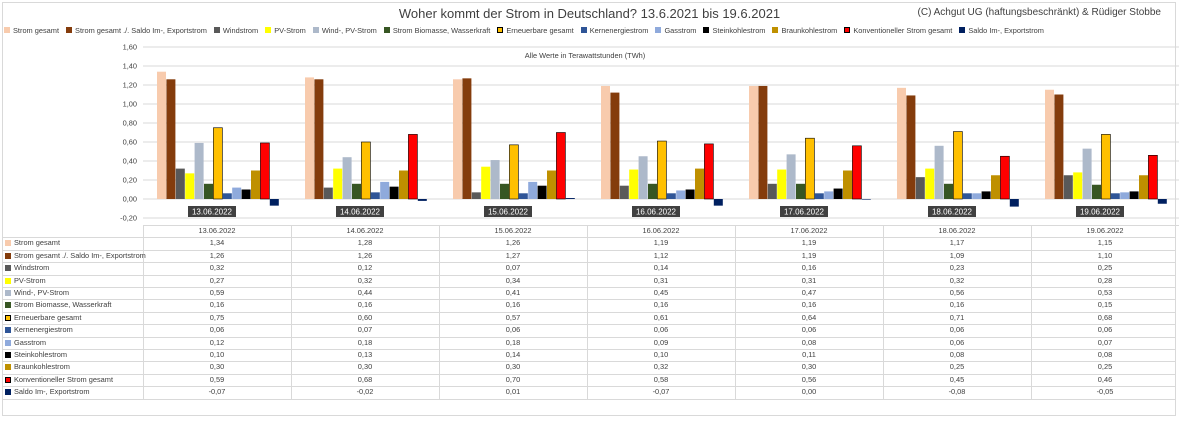  Describe the element at coordinates (513, 392) in the screenshot. I see `table-cell: 0,01` at that location.